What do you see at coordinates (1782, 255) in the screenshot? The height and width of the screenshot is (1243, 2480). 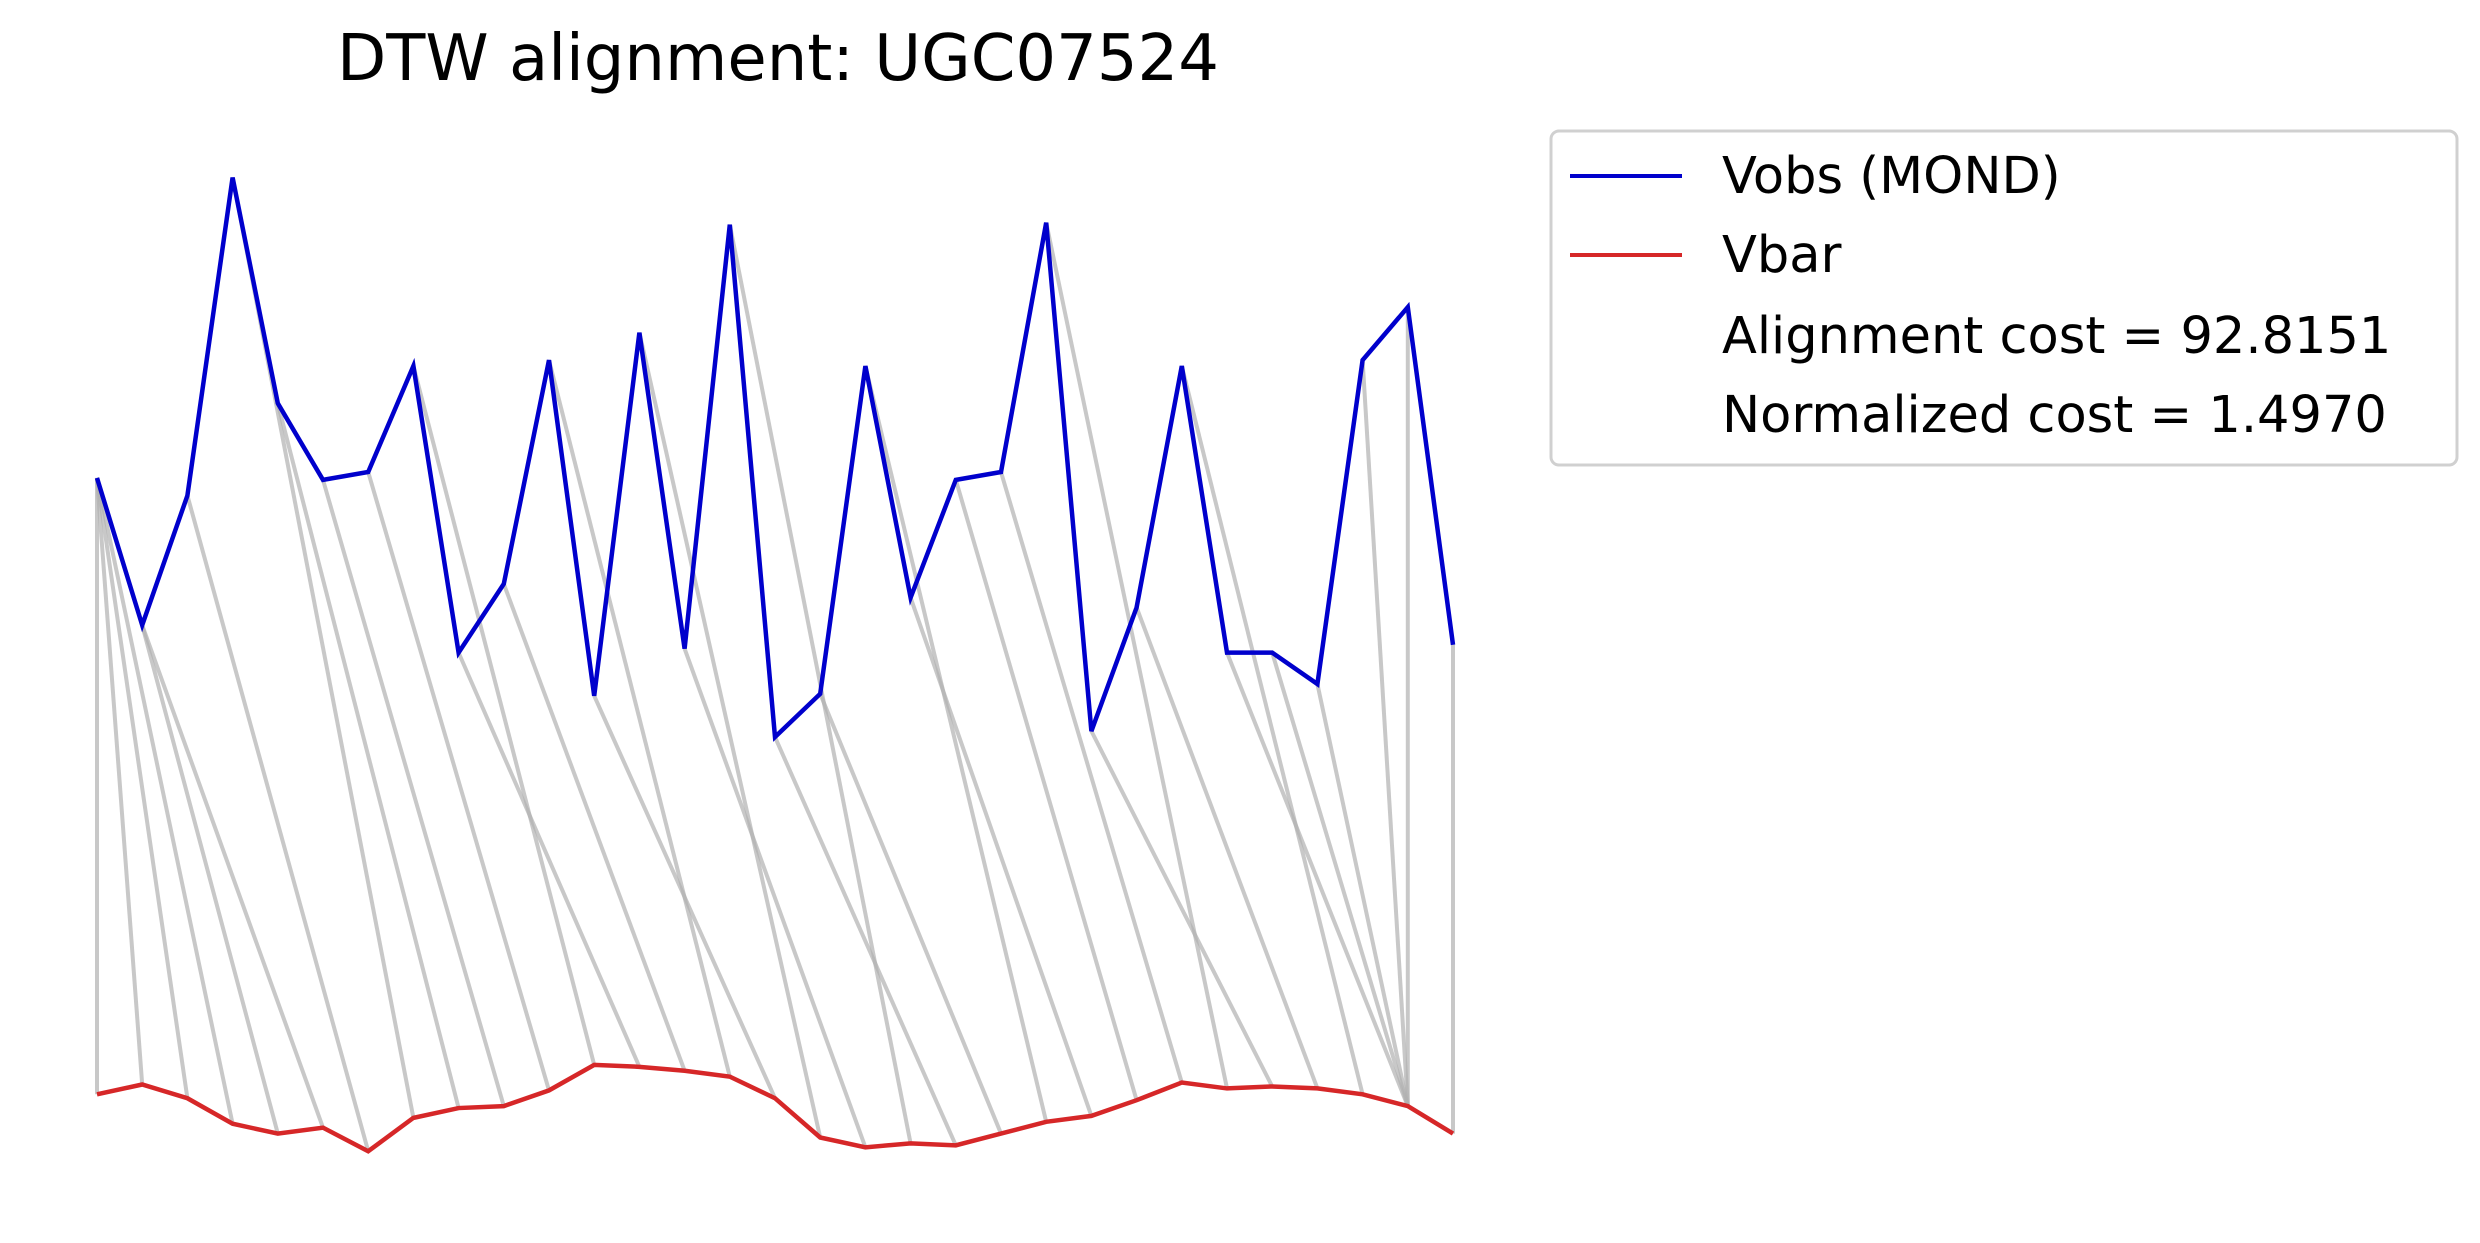 I see `legend-label-vbar: Vbar` at bounding box center [1782, 255].